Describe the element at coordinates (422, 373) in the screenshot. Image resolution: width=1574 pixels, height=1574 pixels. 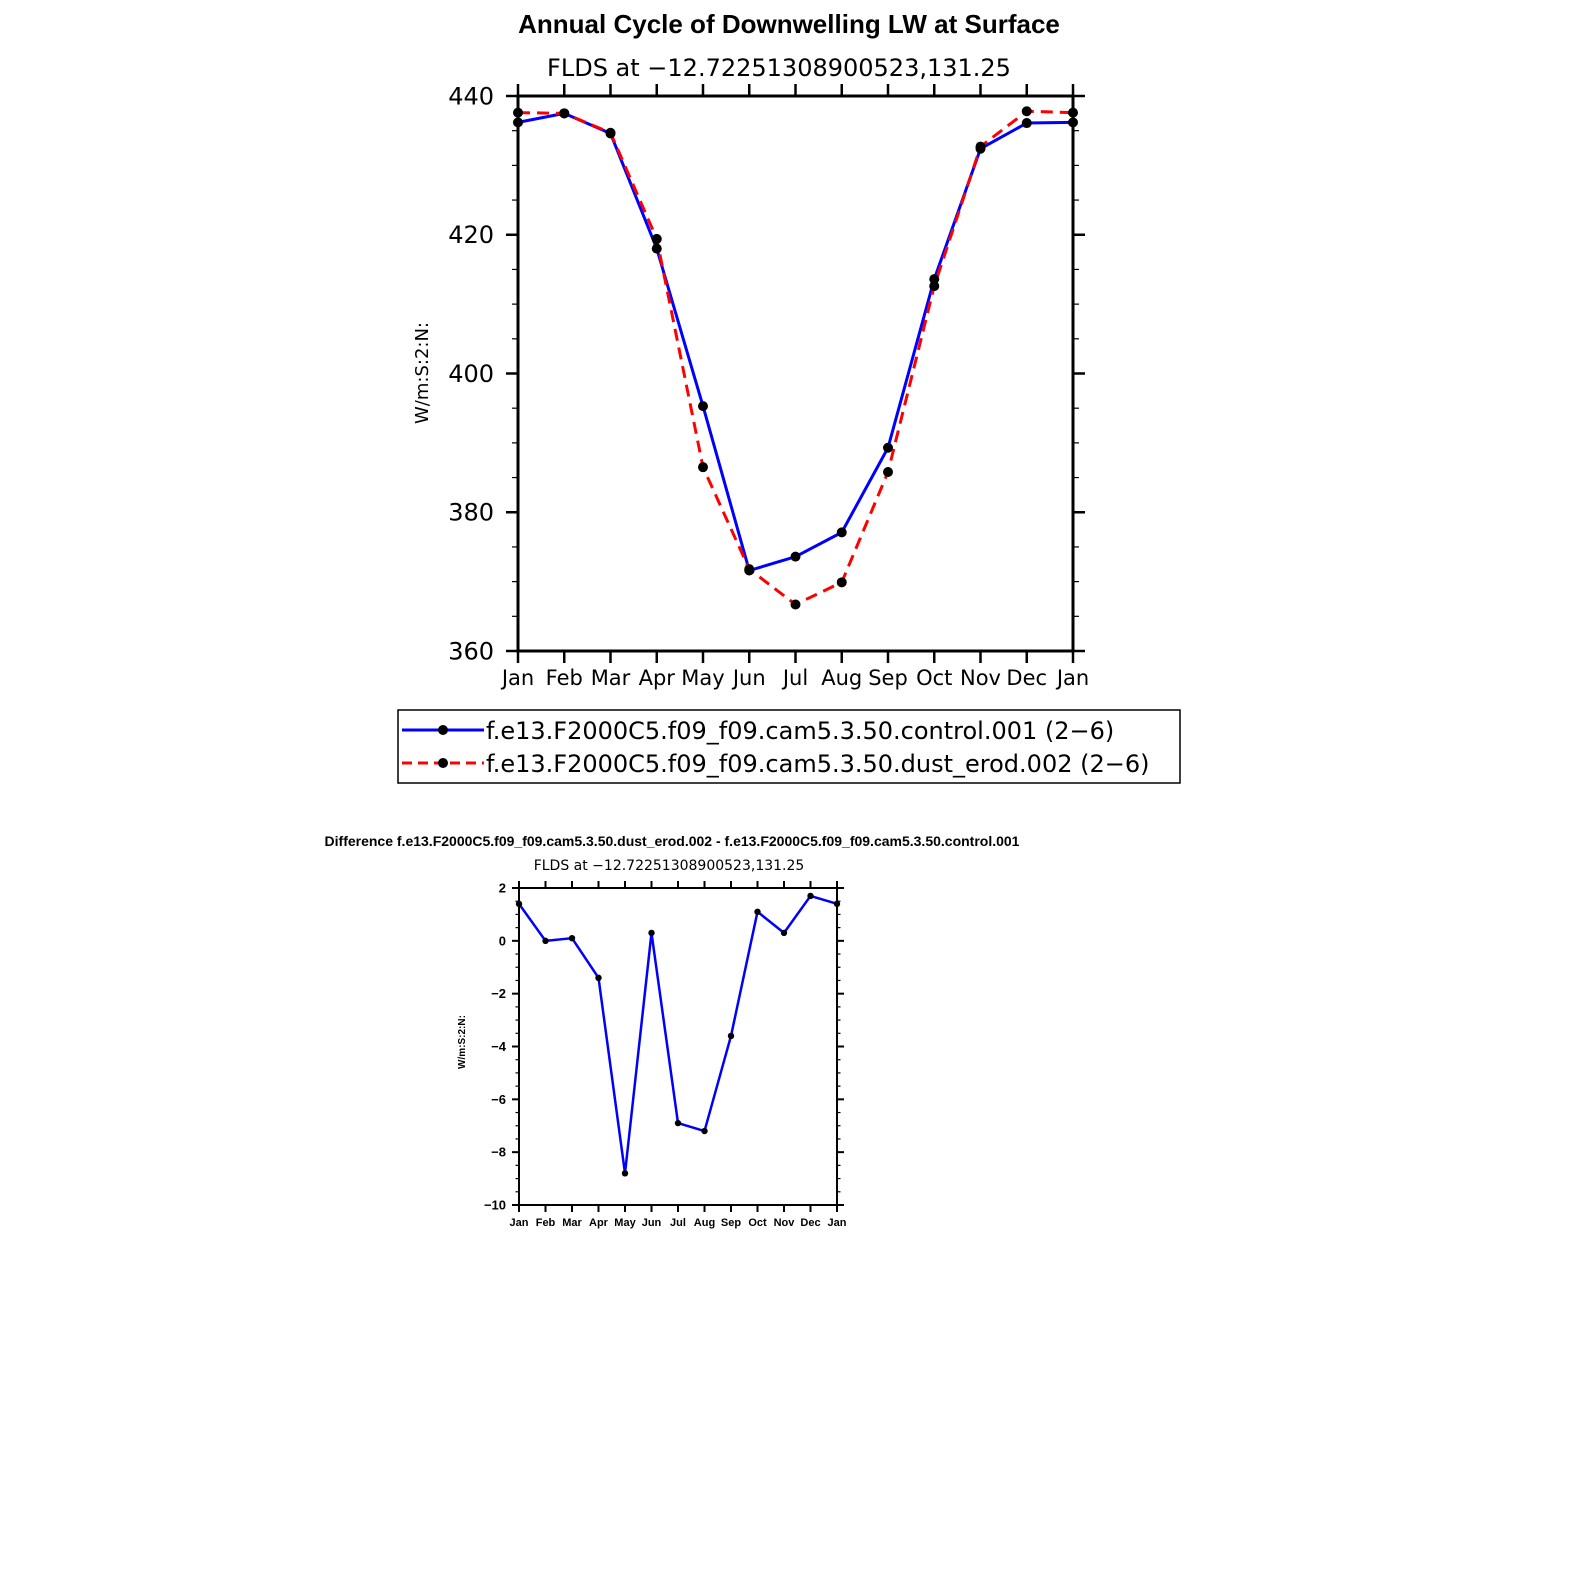
I see `chart1-ylabel: W/m:S:2:N:` at that location.